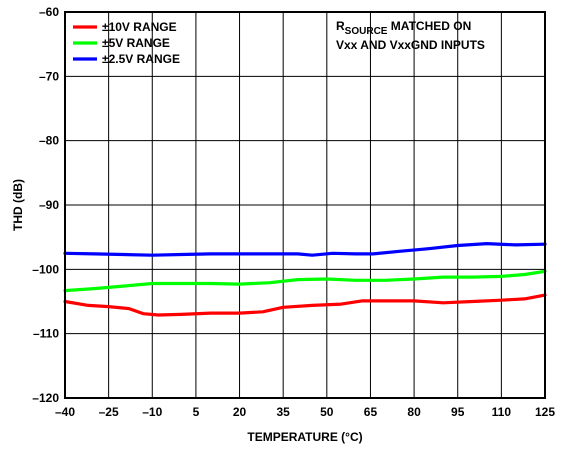 Image resolution: width=570 pixels, height=453 pixels. Describe the element at coordinates (136, 43) in the screenshot. I see `legend-label: ±5V RANGE` at that location.